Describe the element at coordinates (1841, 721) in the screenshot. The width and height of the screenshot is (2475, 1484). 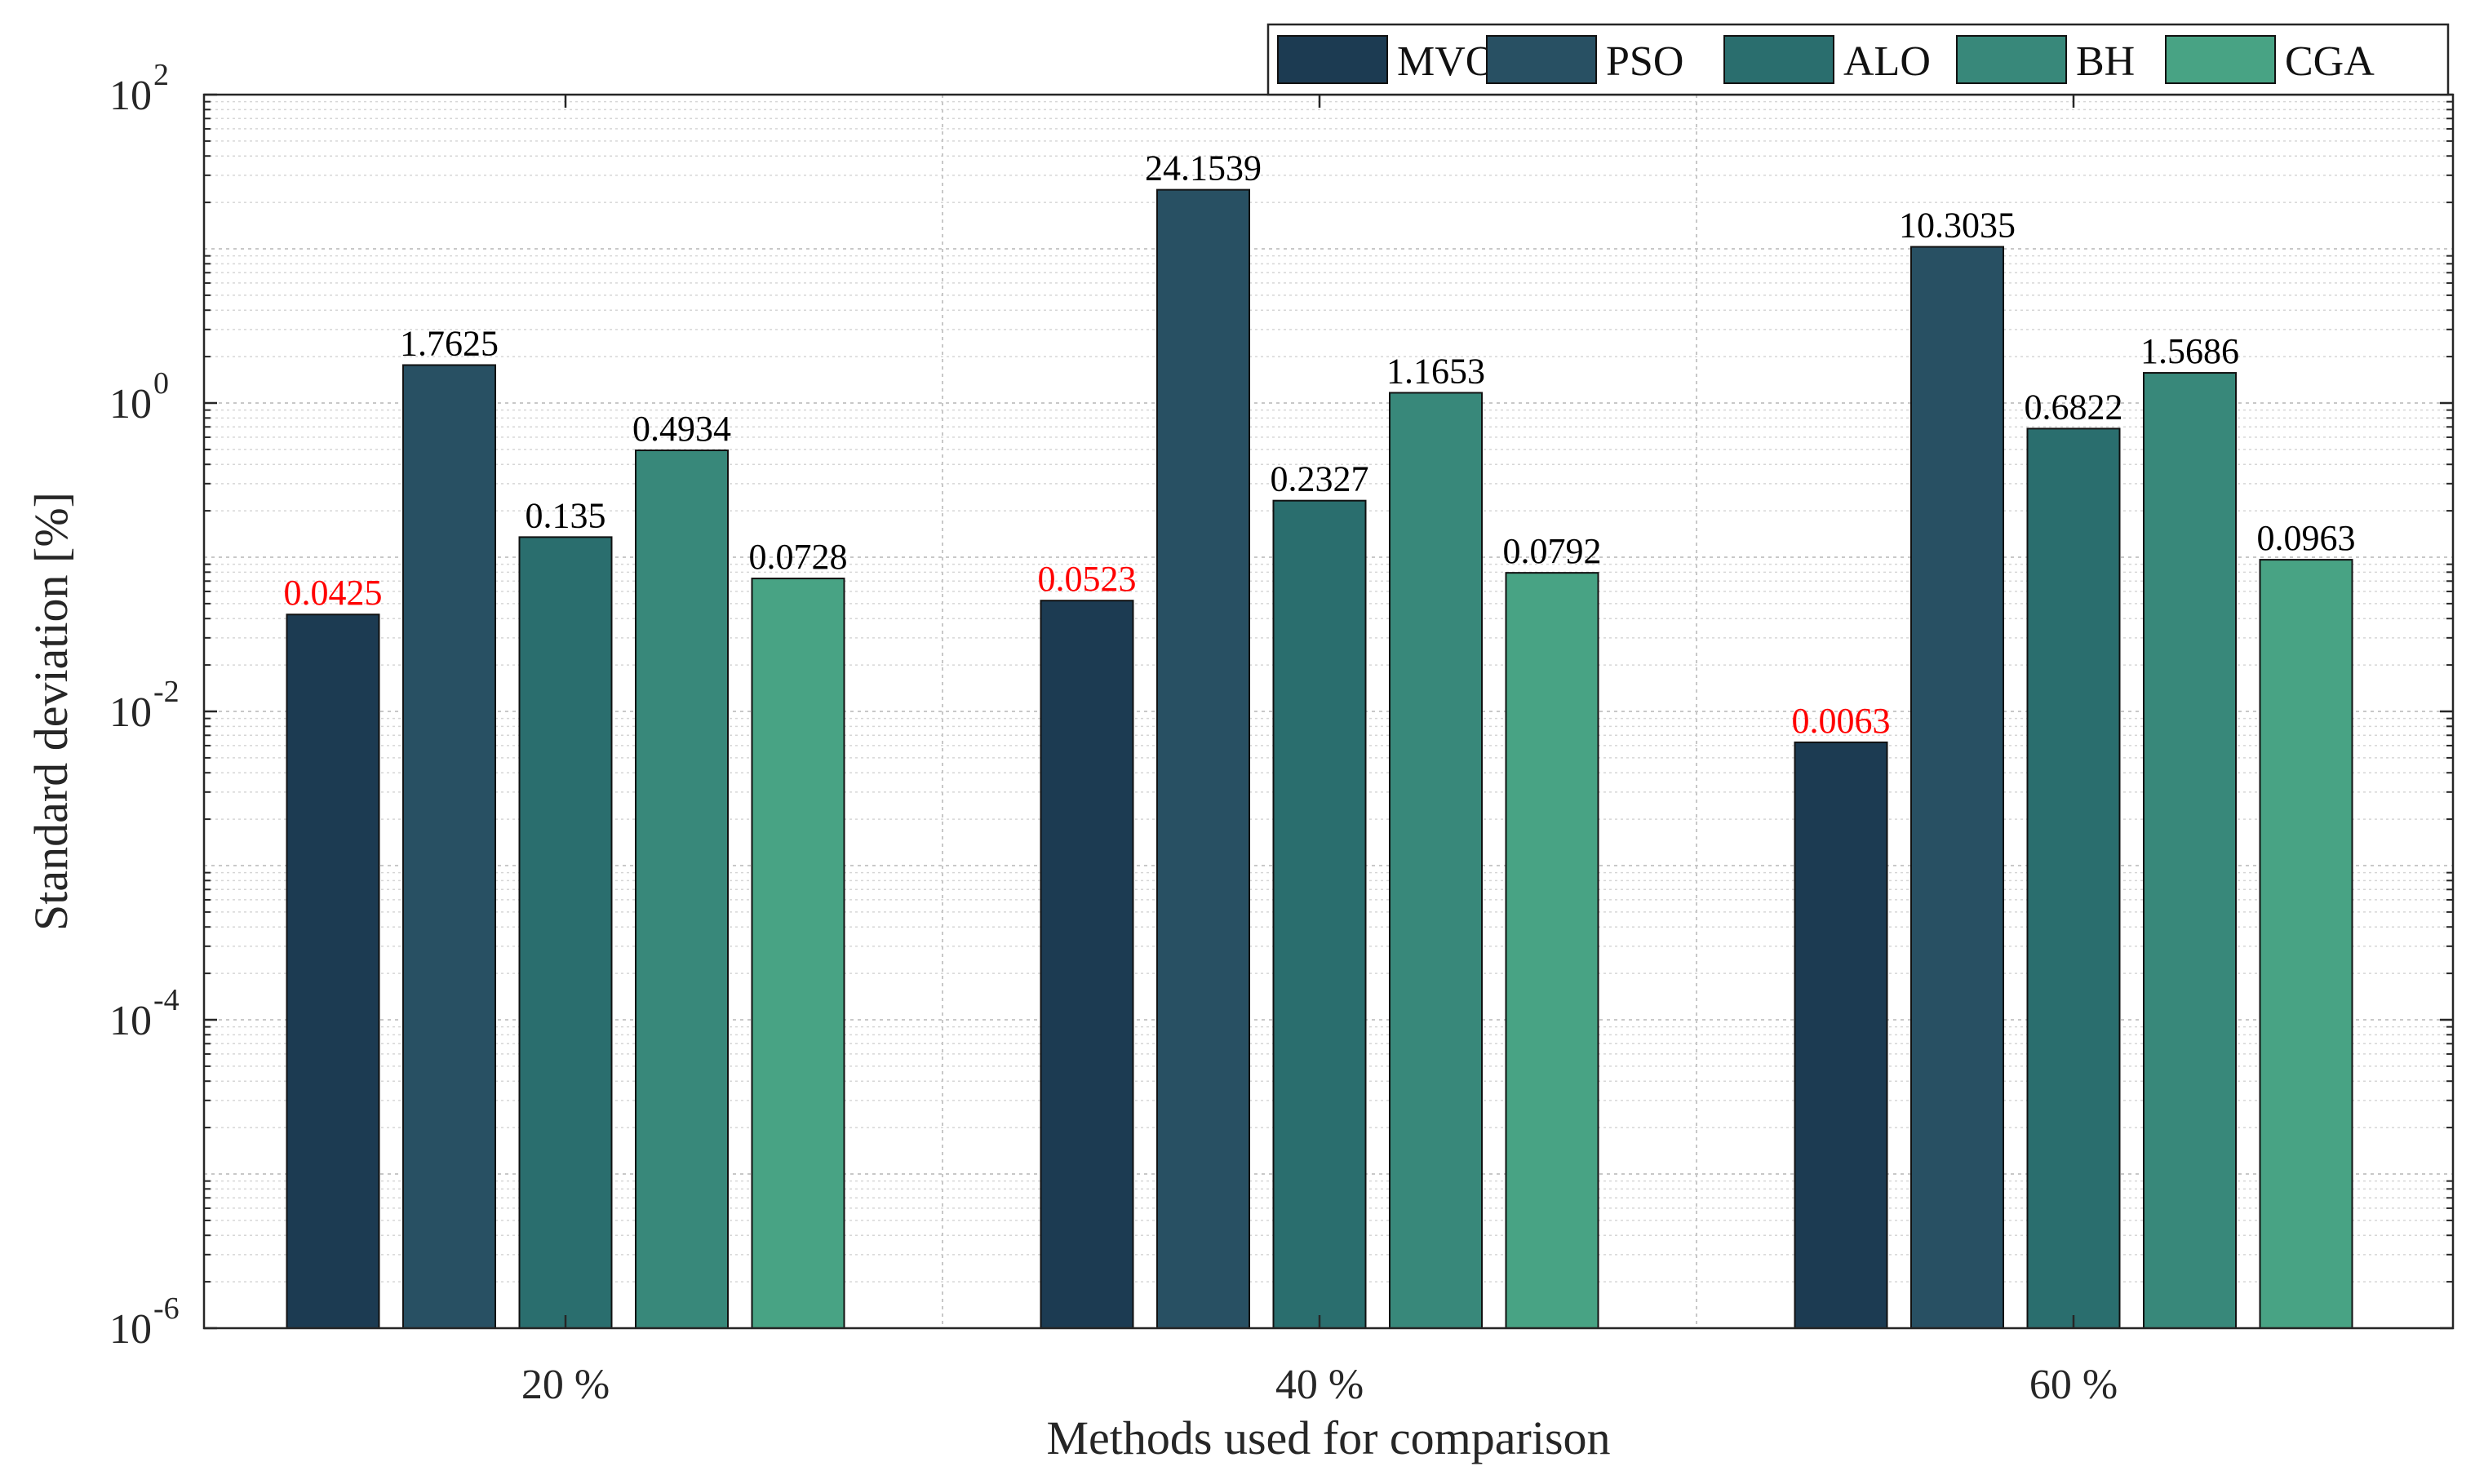
I see `data-label-mvo-3: 0.0063` at that location.